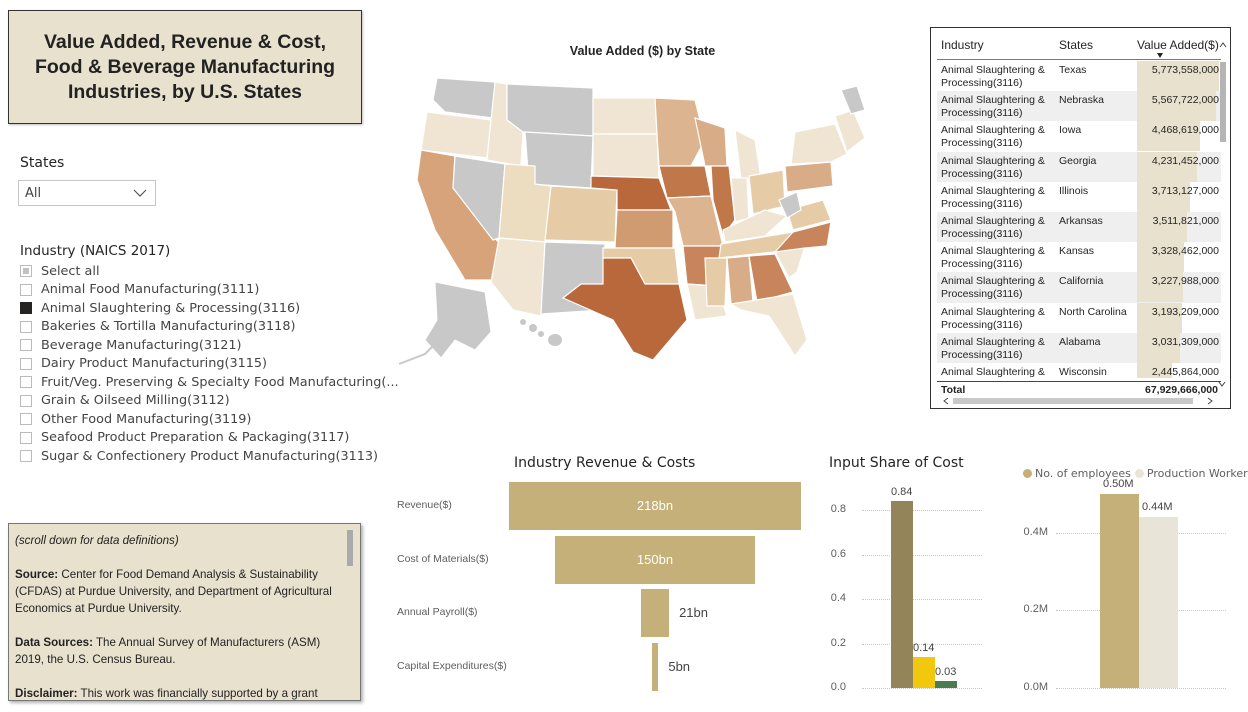  Describe the element at coordinates (87, 193) in the screenshot. I see `states-dropdown: All` at that location.